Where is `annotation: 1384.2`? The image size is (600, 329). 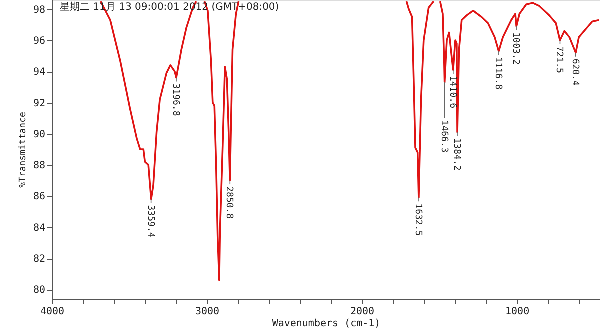 annotation: 1384.2 is located at coordinates (457, 154).